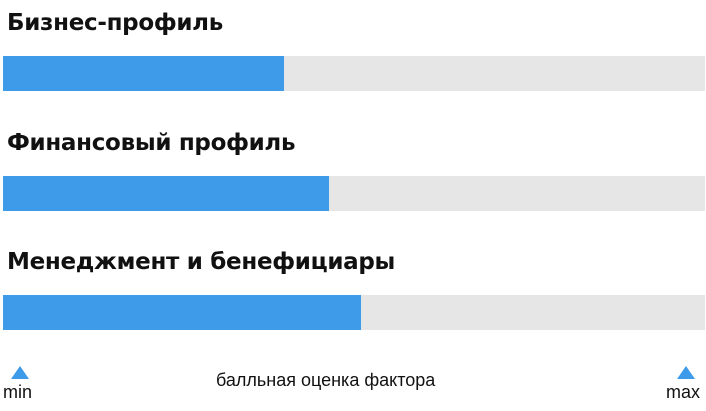  What do you see at coordinates (201, 262) in the screenshot?
I see `category-label: Менеджмент и бенефициары` at bounding box center [201, 262].